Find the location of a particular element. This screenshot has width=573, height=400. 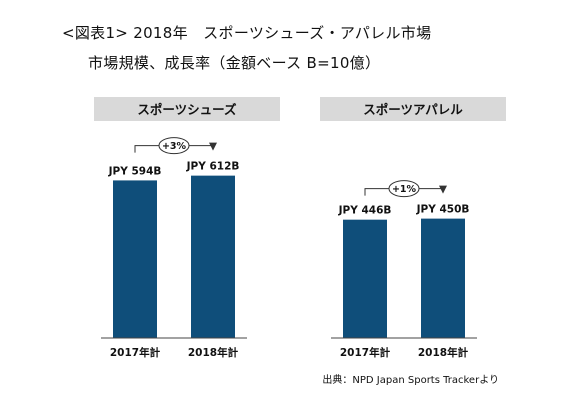

growth-label-shoes: +3% is located at coordinates (174, 146).